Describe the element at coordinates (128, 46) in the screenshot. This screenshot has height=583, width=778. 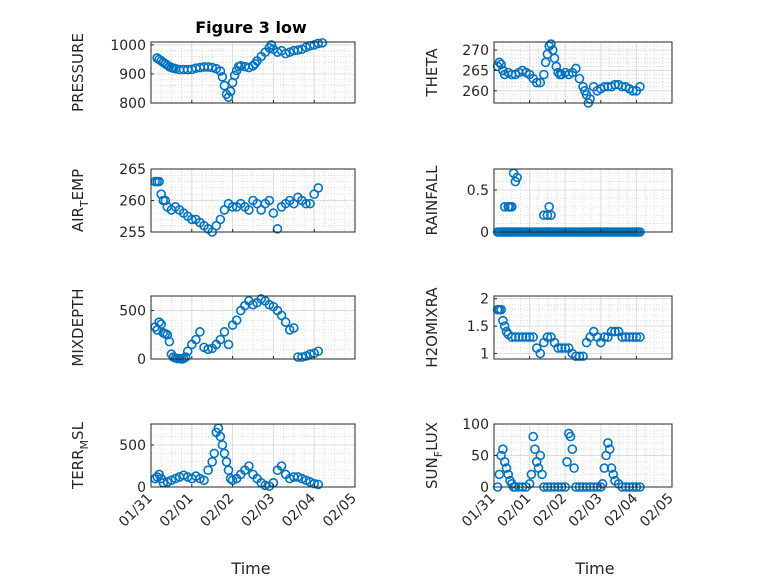
I see `y-tick-label: 1000` at that location.